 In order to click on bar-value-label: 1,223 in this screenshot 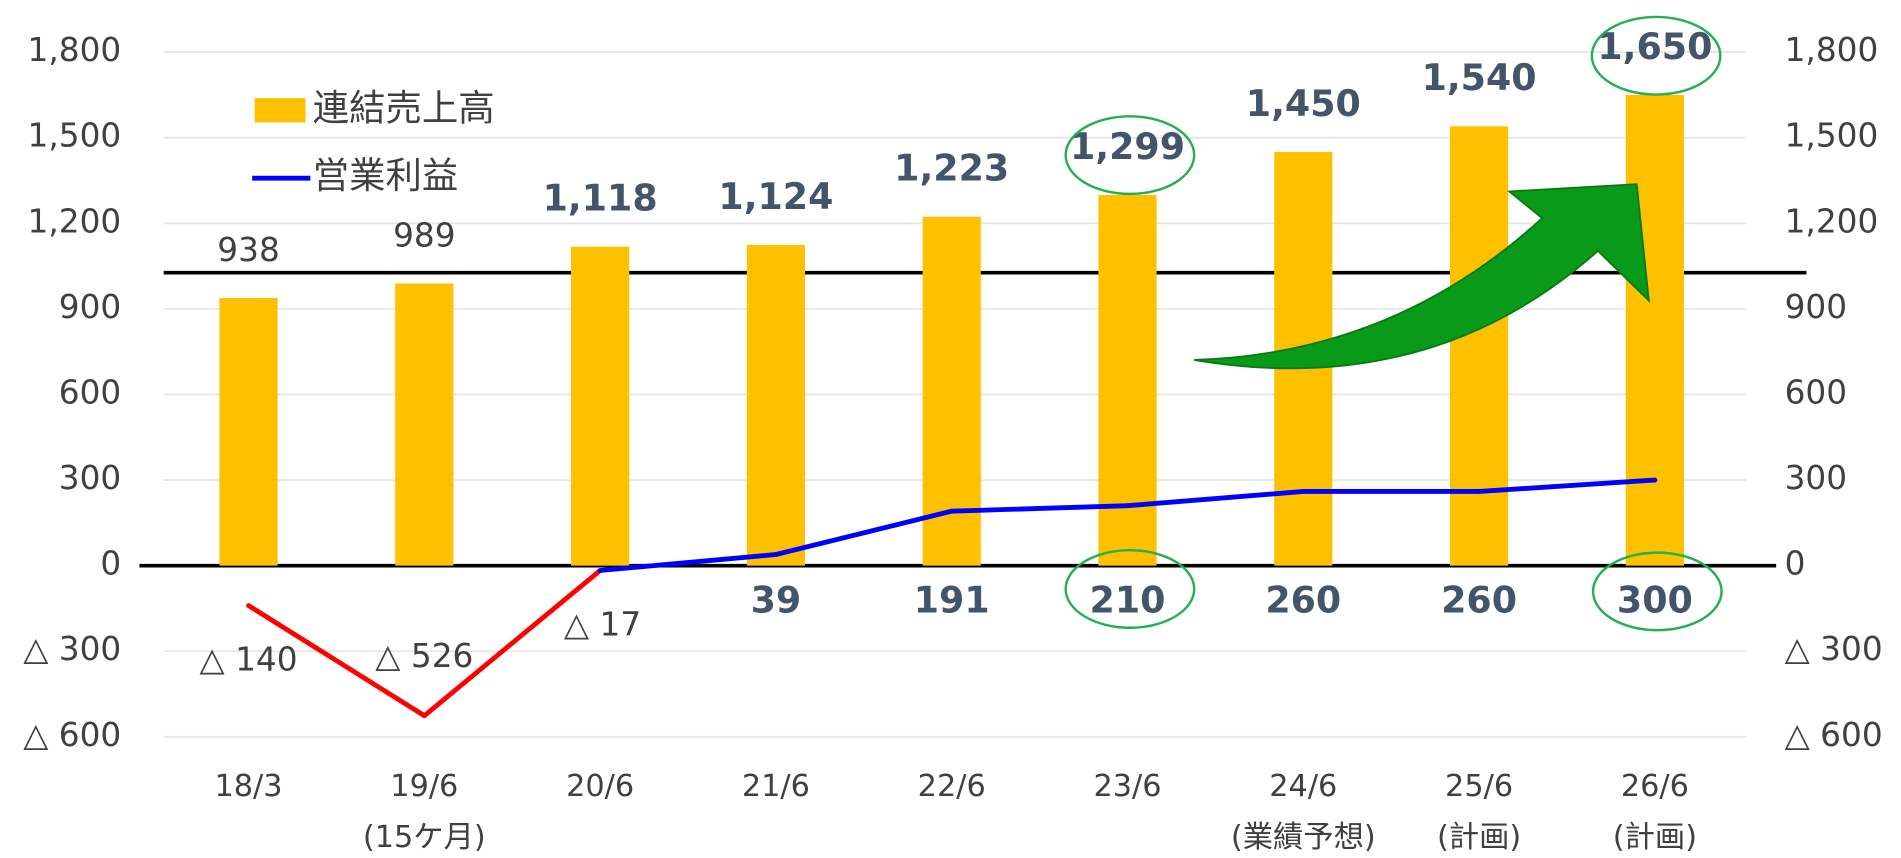, I will do `click(951, 168)`.